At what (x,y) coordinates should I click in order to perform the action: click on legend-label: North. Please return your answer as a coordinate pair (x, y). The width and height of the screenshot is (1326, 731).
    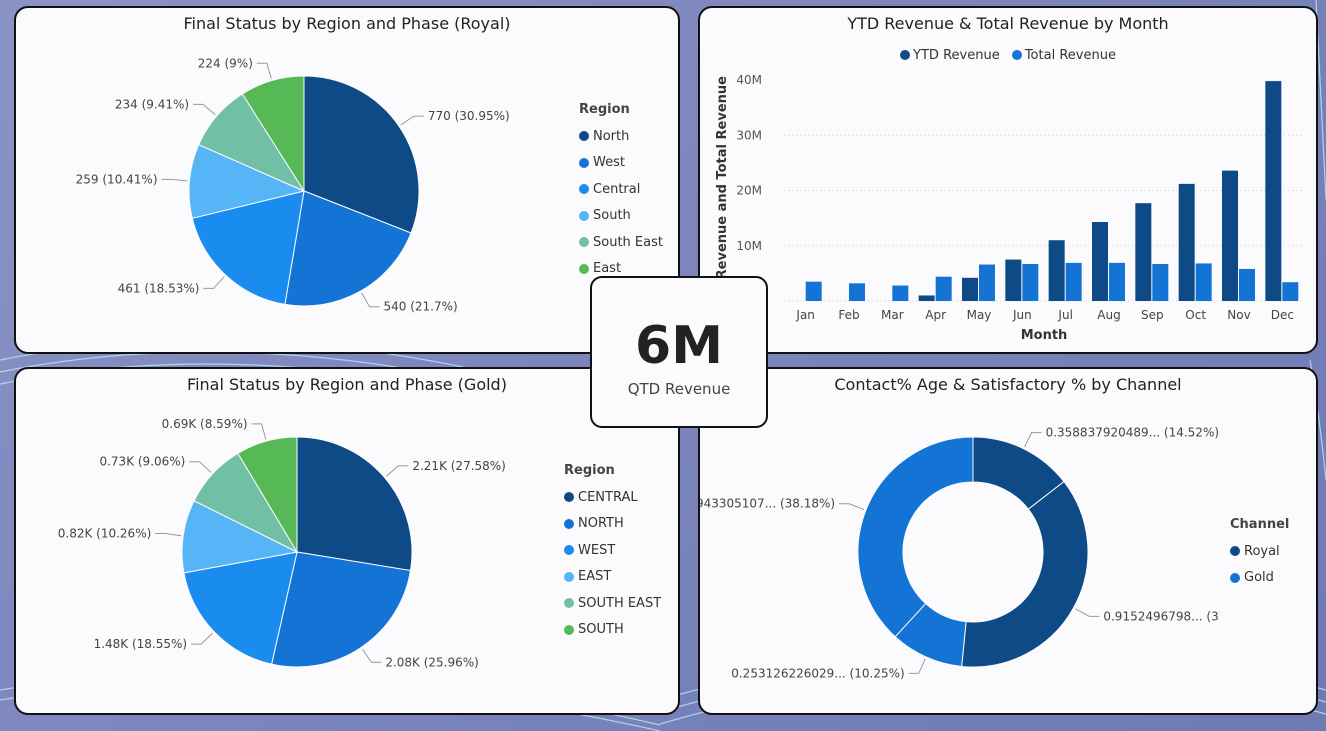
    Looking at the image, I should click on (611, 136).